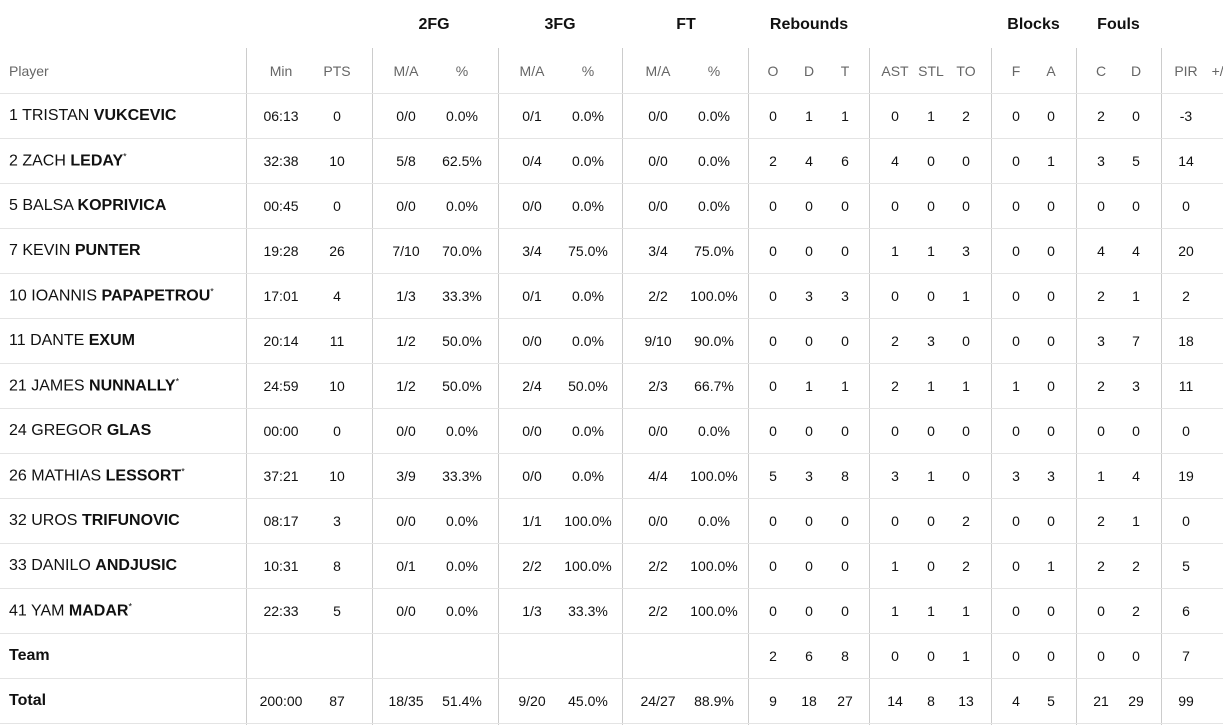 The width and height of the screenshot is (1223, 725). Describe the element at coordinates (212, 291) in the screenshot. I see `starter-mark: *` at that location.